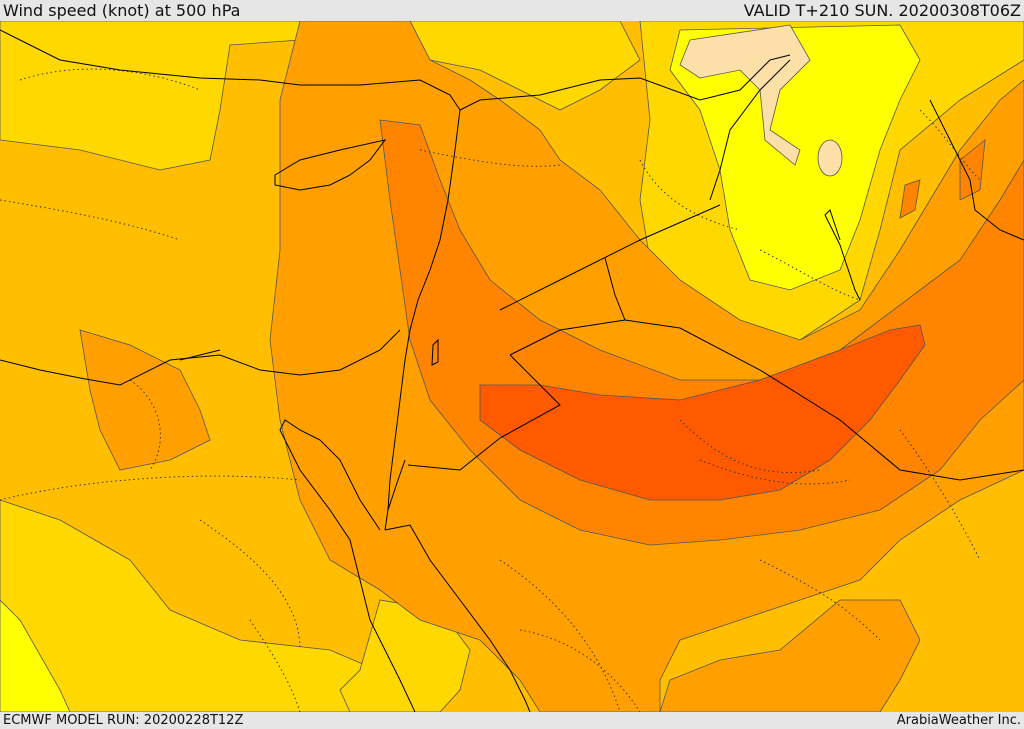 This screenshot has height=729, width=1024. I want to click on field-yellow-n, so click(525, 66).